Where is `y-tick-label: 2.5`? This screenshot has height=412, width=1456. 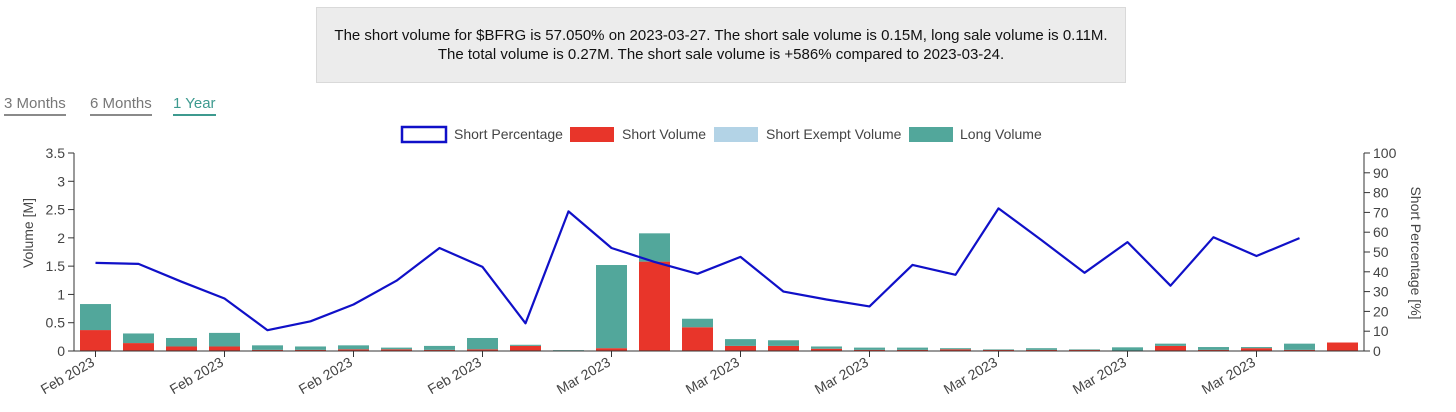 y-tick-label: 2.5 is located at coordinates (56, 210).